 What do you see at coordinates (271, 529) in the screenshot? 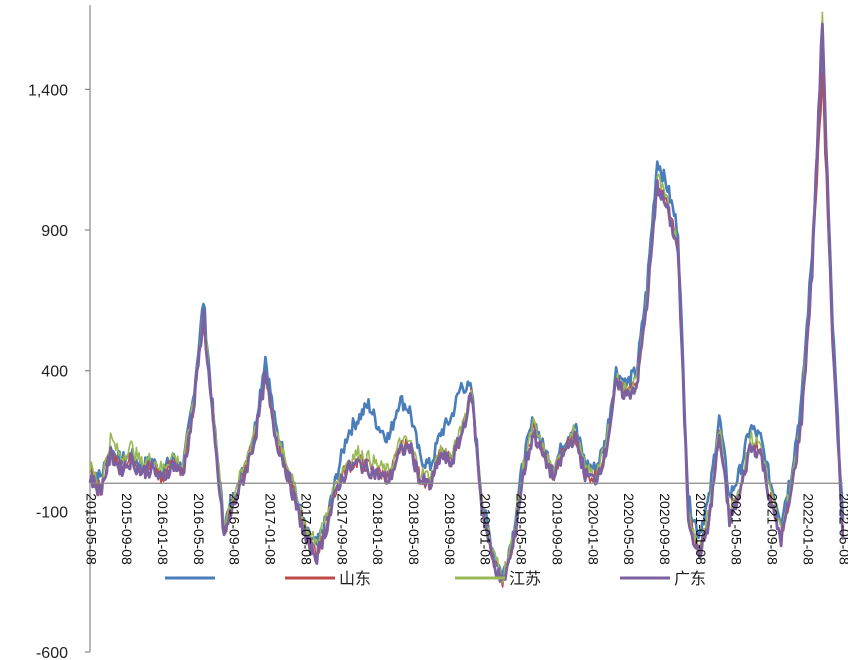
I see `x-tick-label: 2017-01-08` at bounding box center [271, 529].